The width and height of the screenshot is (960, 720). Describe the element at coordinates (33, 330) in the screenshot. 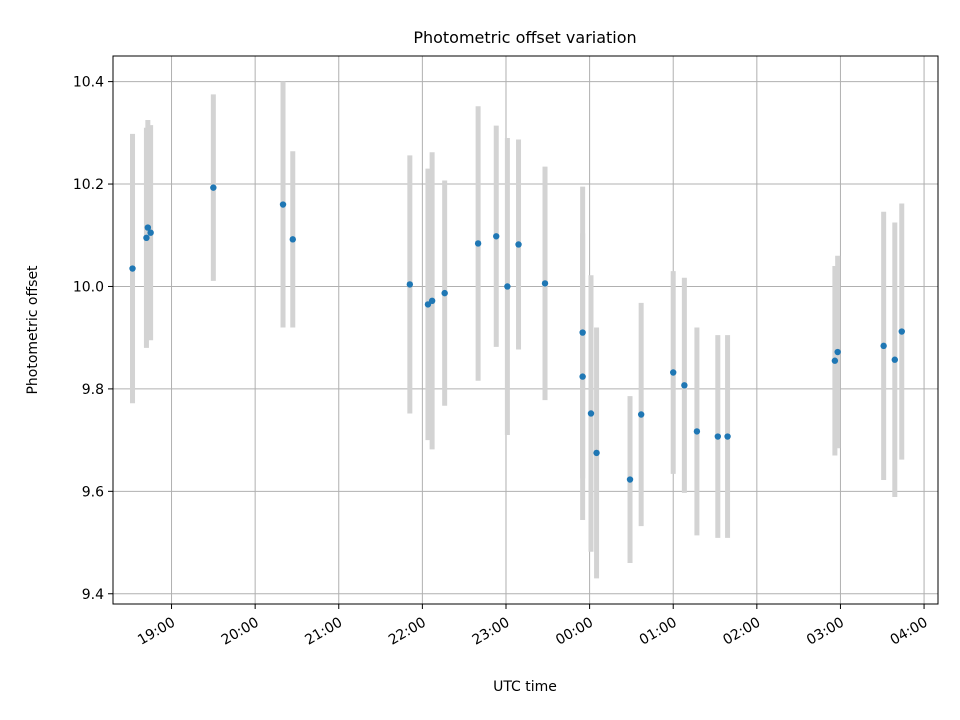

I see `y-axis-label: Photometric offset` at that location.